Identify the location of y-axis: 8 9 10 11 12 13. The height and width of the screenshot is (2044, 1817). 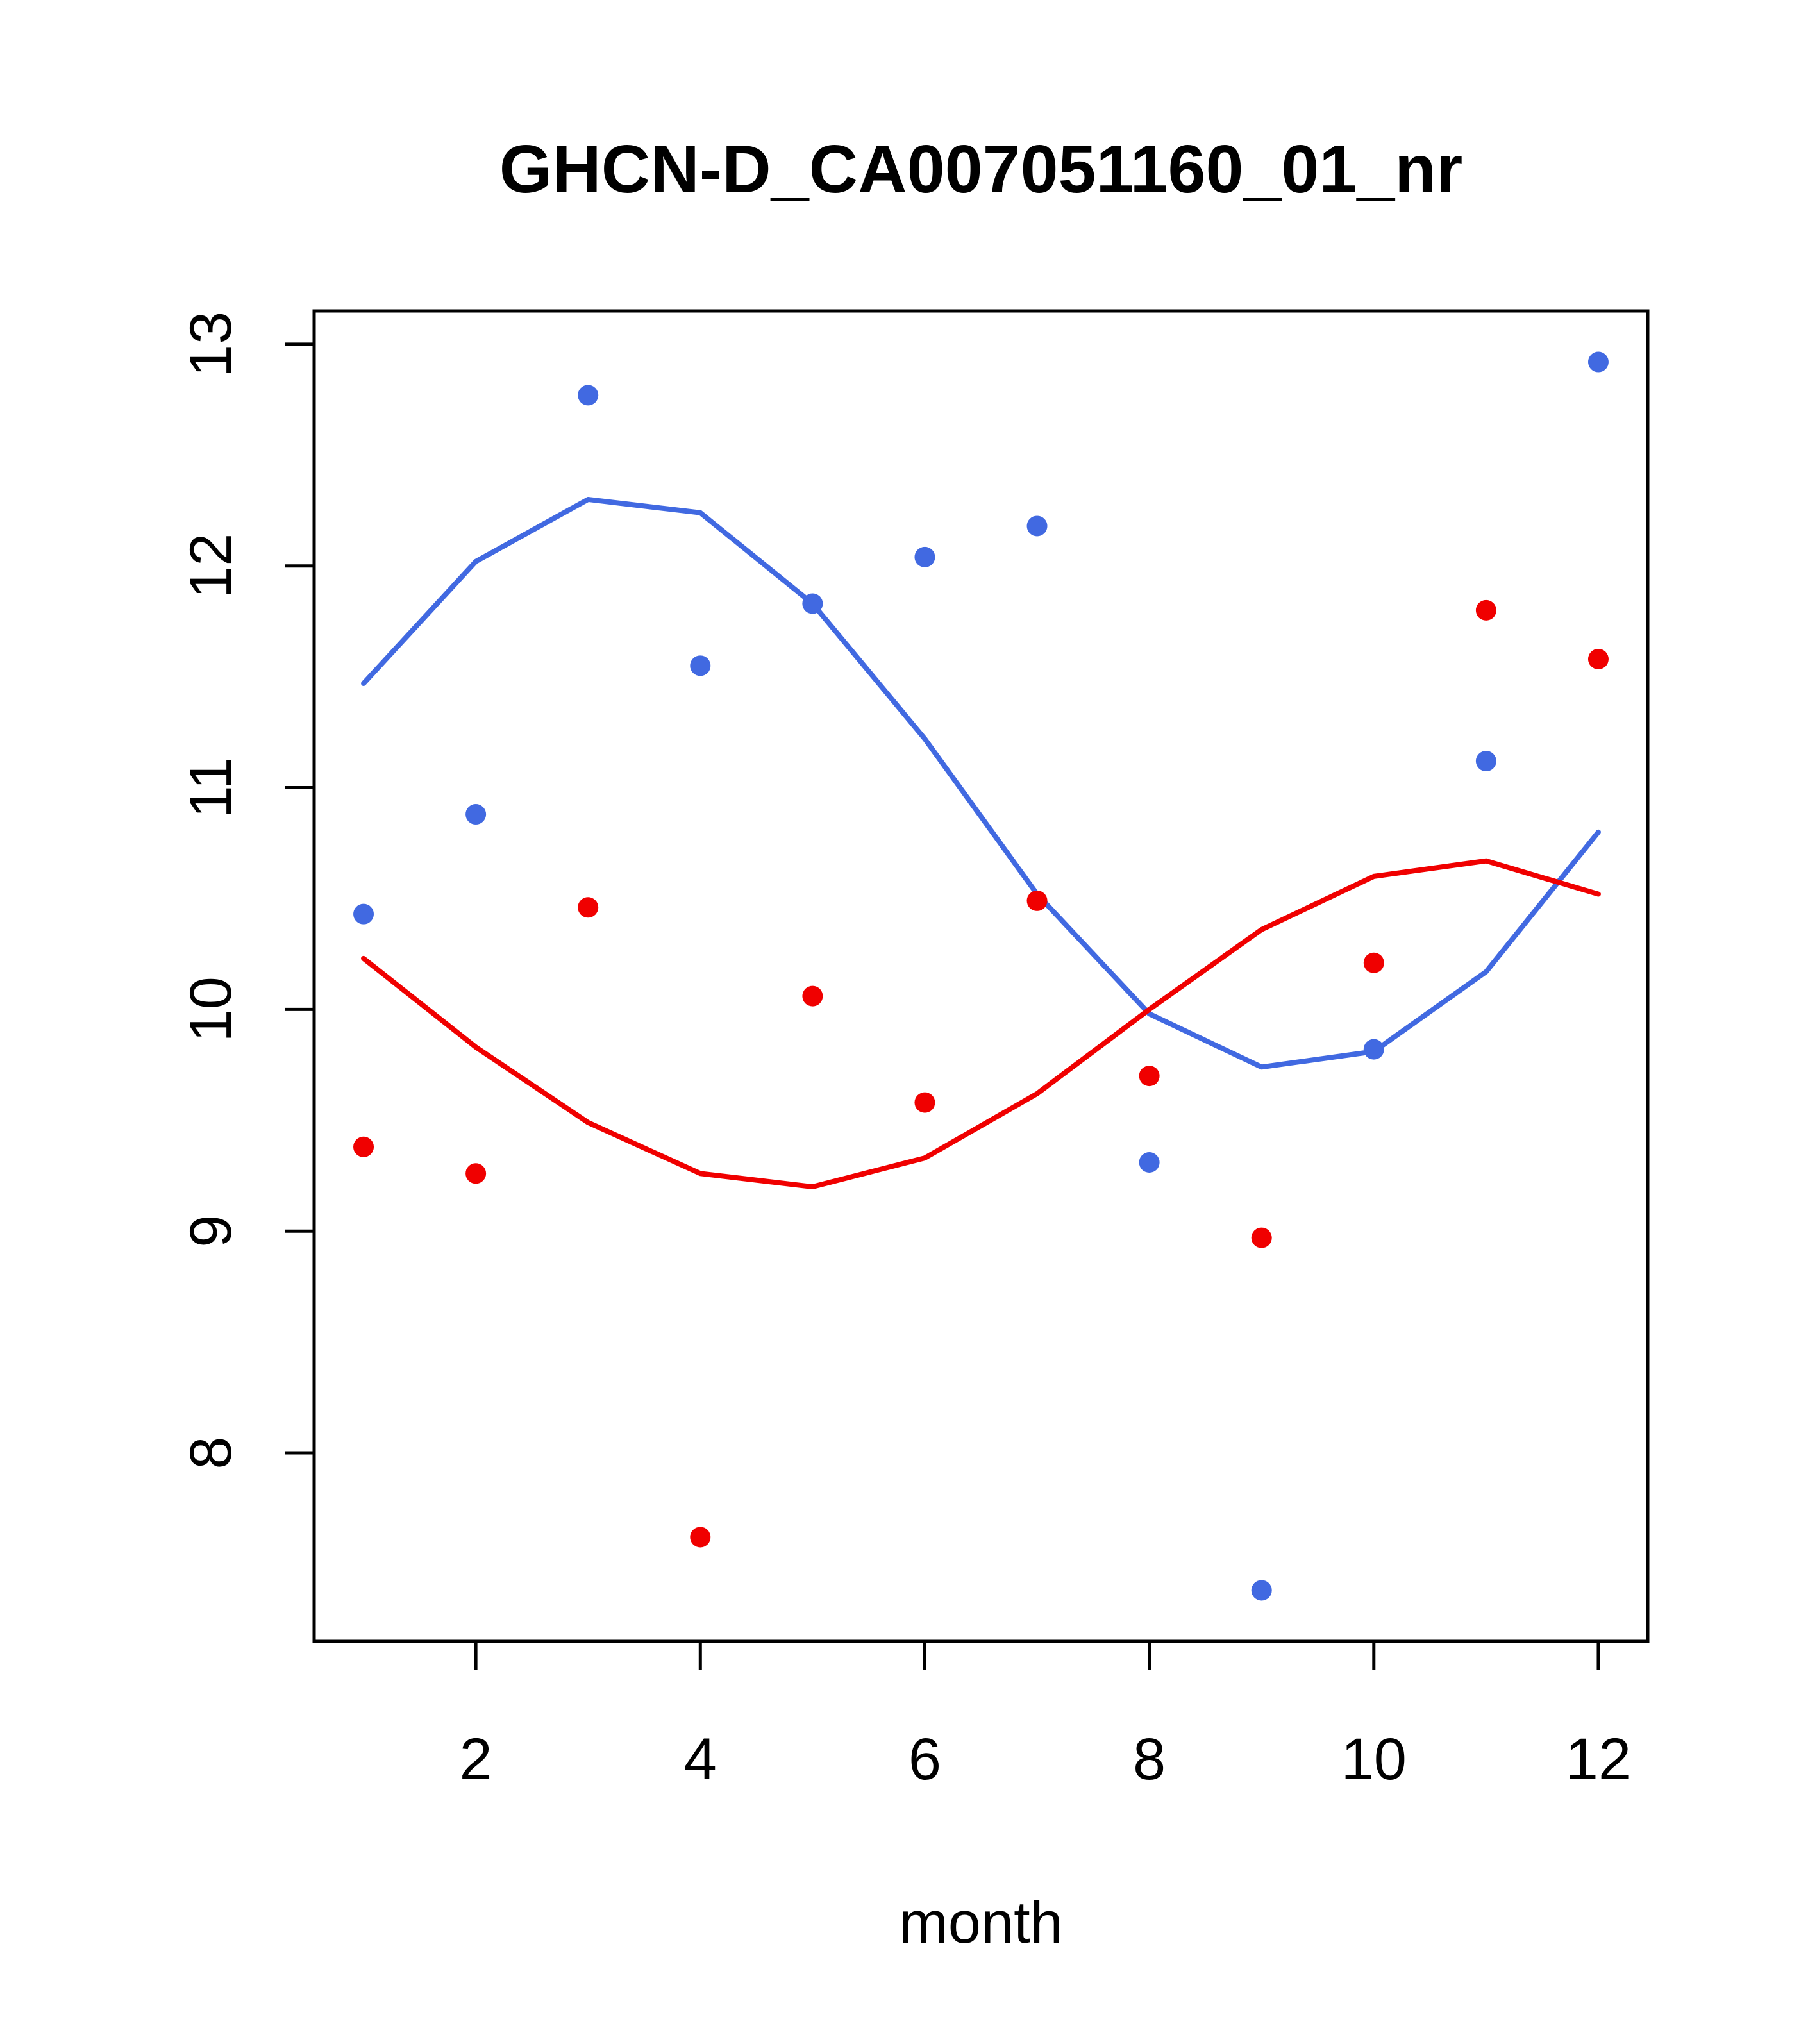
(246, 891).